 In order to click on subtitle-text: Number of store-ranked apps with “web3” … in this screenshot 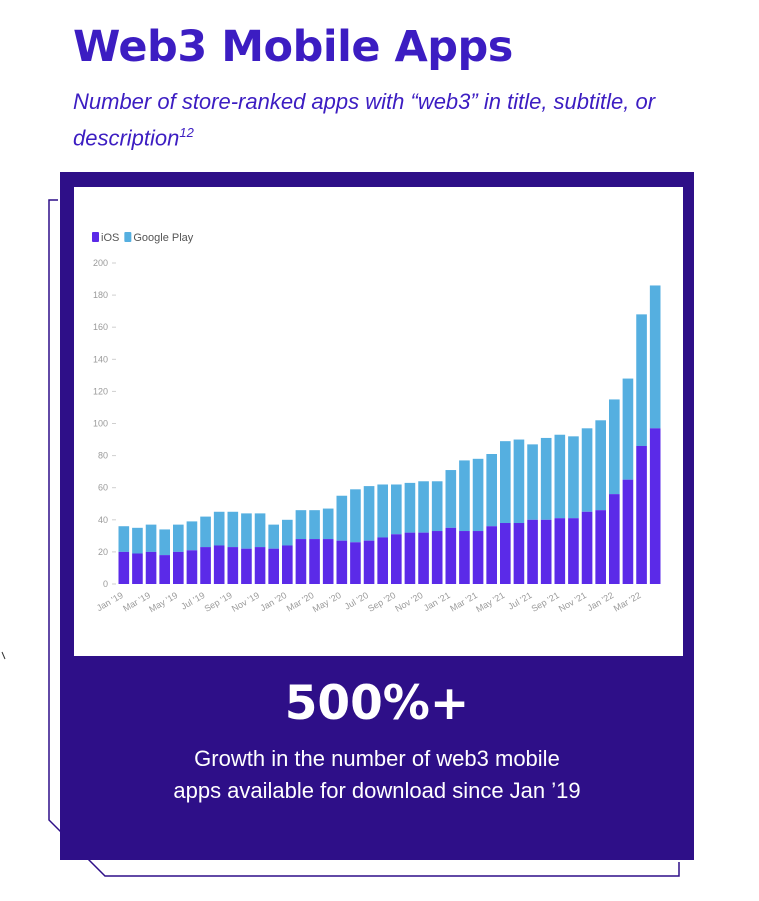, I will do `click(364, 120)`.